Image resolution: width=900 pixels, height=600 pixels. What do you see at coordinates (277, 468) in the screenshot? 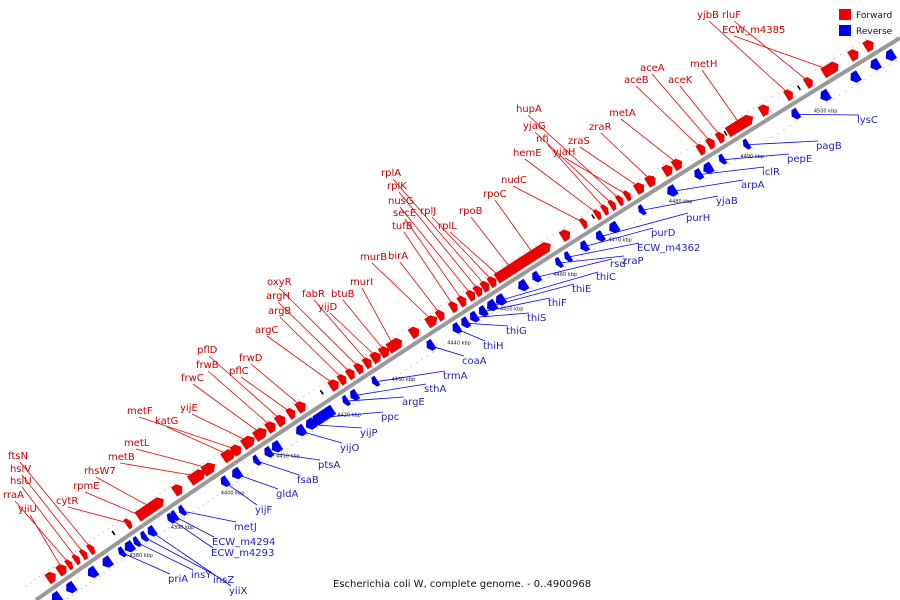
I see `leader-fsaB` at bounding box center [277, 468].